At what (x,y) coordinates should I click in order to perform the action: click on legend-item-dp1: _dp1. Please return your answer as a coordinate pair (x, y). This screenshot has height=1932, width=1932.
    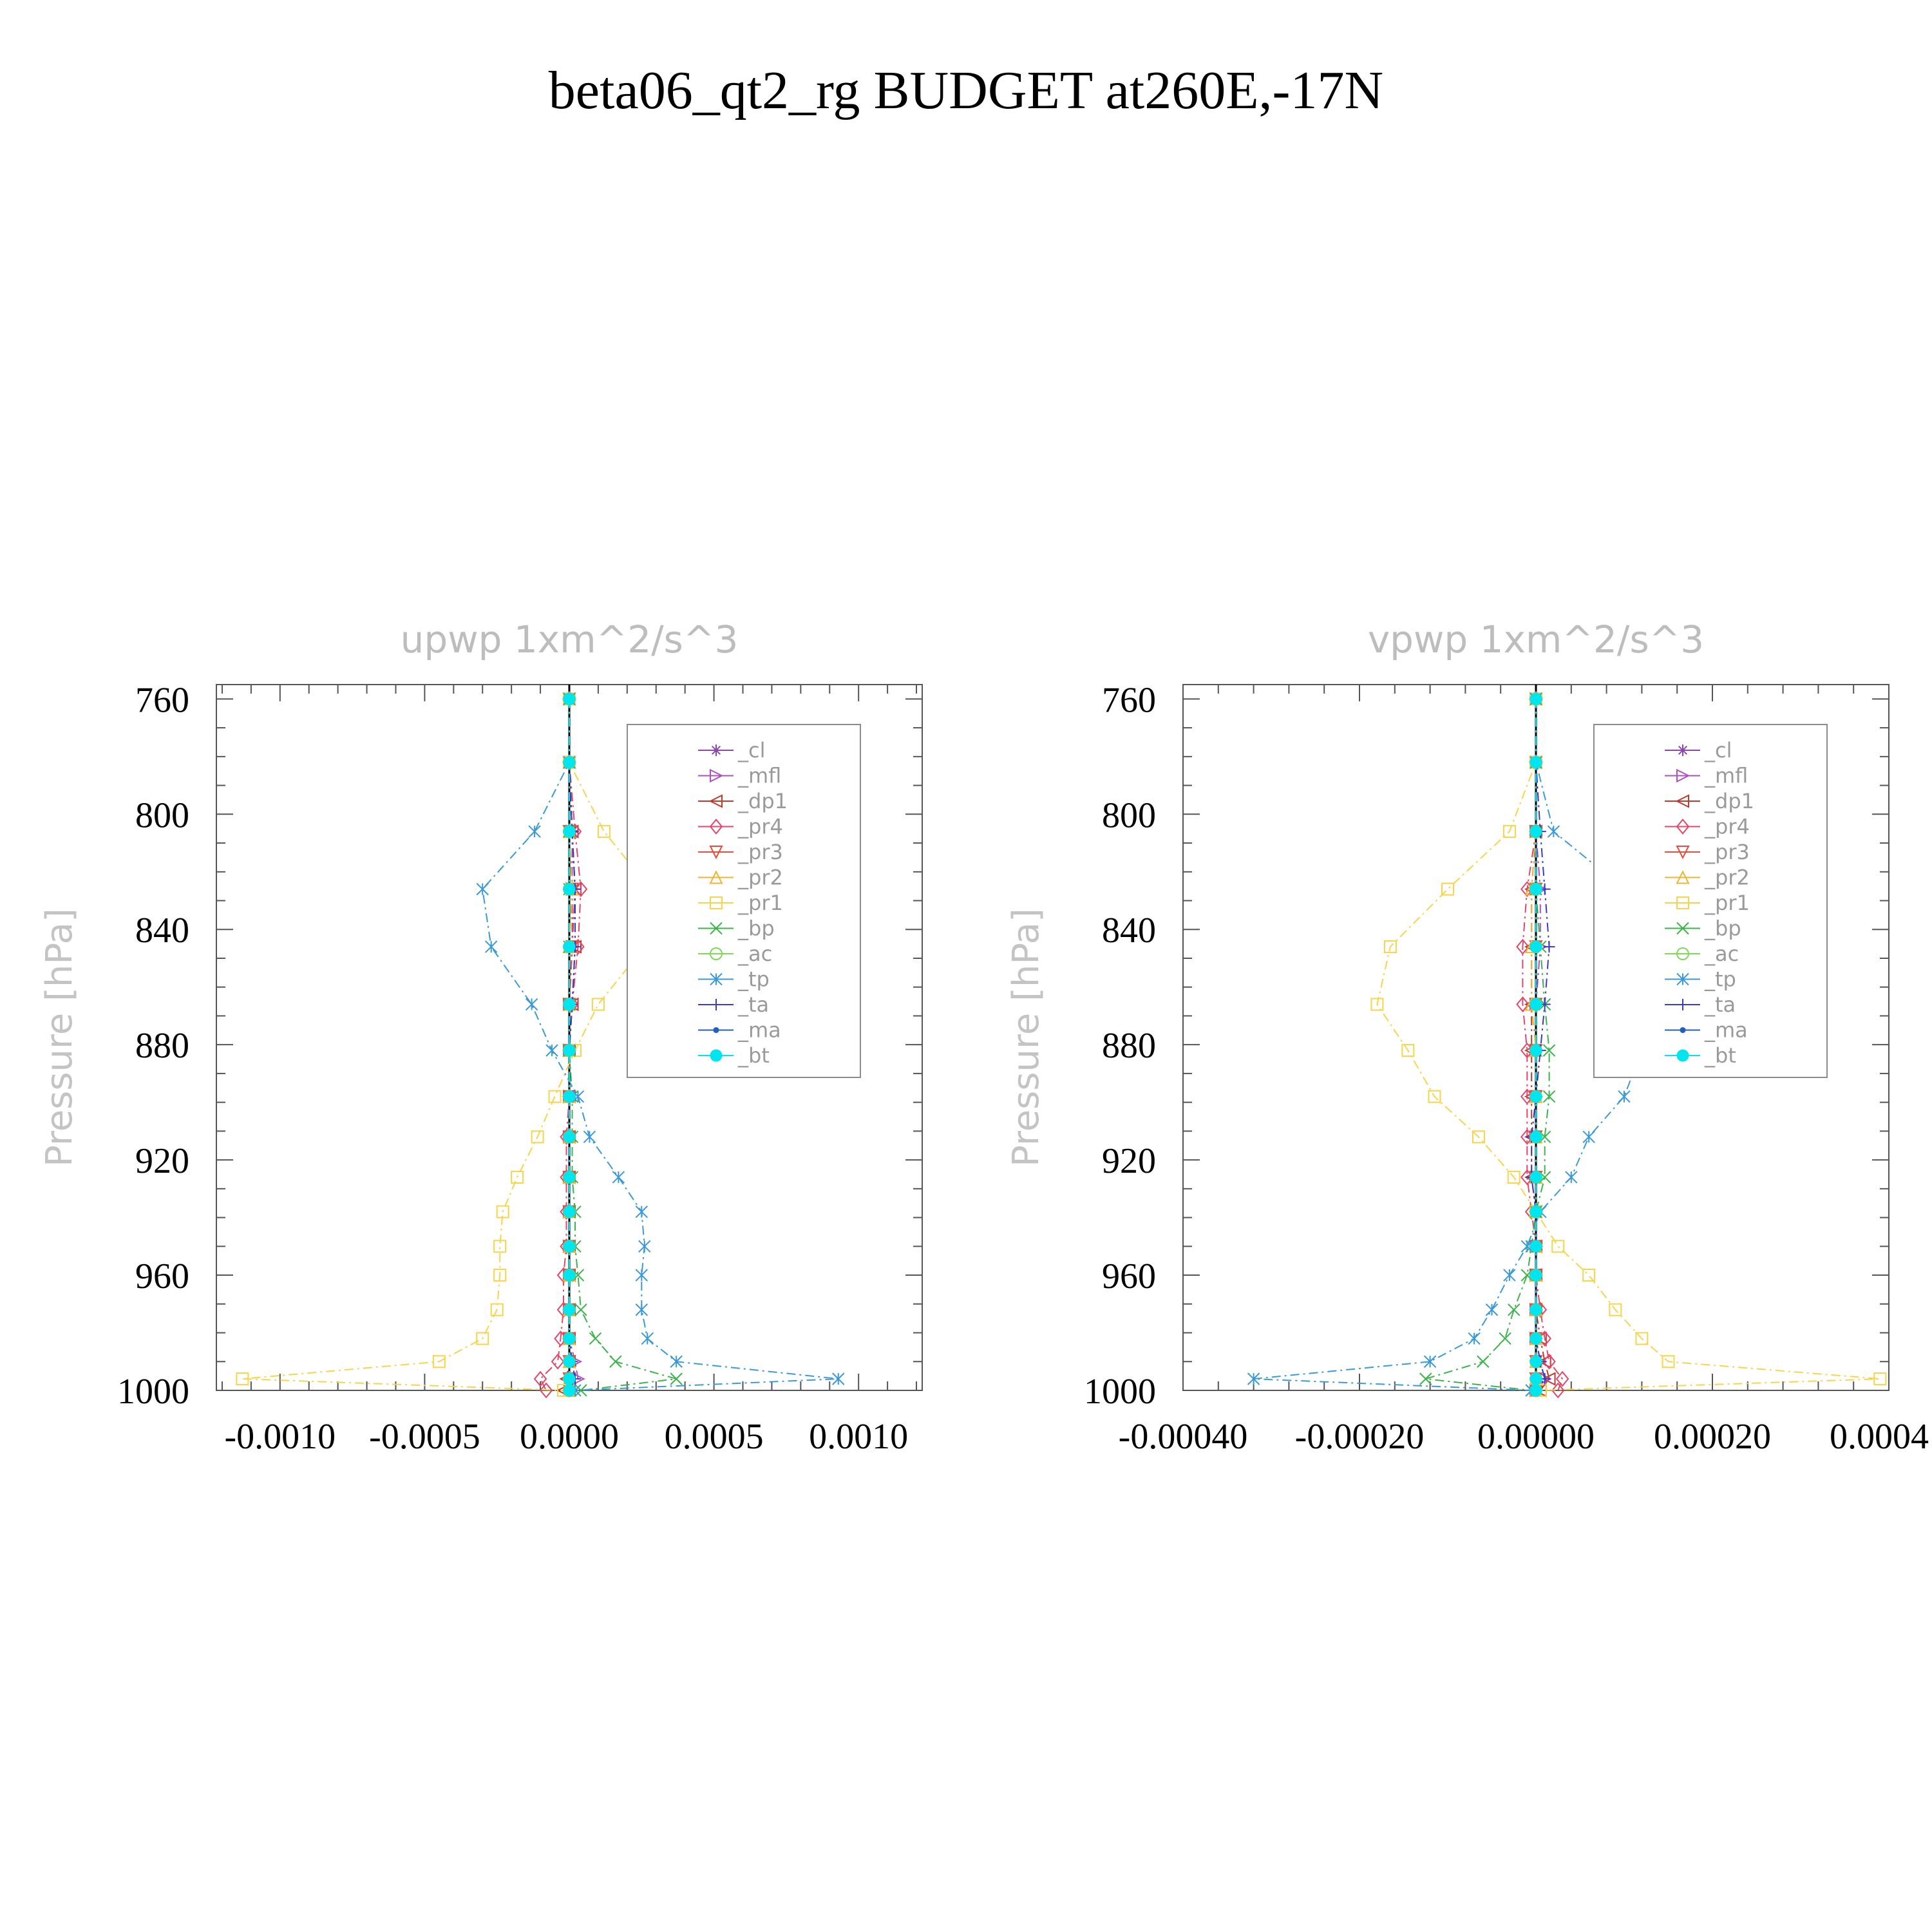
    Looking at the image, I should click on (1709, 801).